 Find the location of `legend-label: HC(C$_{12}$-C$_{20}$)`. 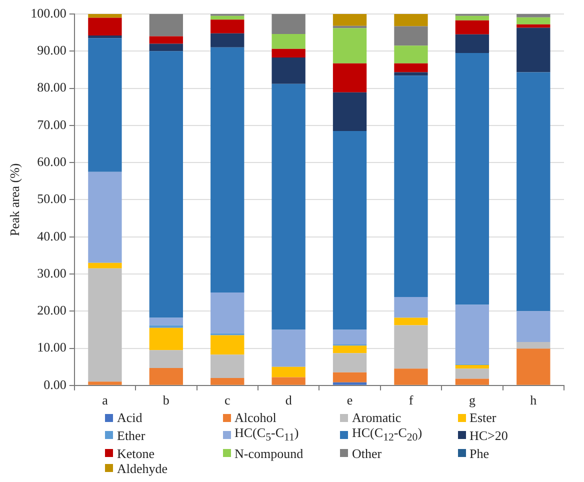

legend-label: HC(C$_{12}$-C$_{20}$) is located at coordinates (387, 435).